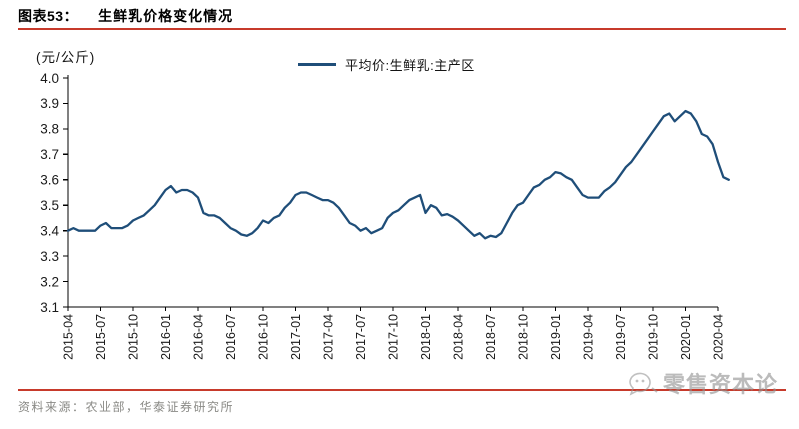 This screenshot has height=429, width=799. I want to click on source-text: 资料来源：农业部，华泰证券研究所, so click(126, 407).